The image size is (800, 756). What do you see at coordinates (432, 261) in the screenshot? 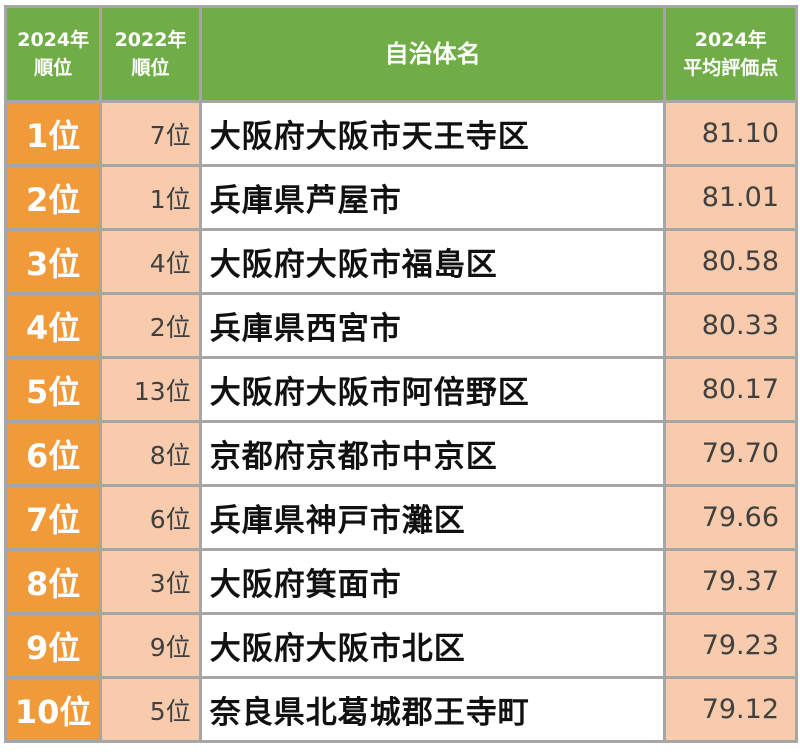
I see `municipality-name-cell: 大阪府大阪市福島区` at bounding box center [432, 261].